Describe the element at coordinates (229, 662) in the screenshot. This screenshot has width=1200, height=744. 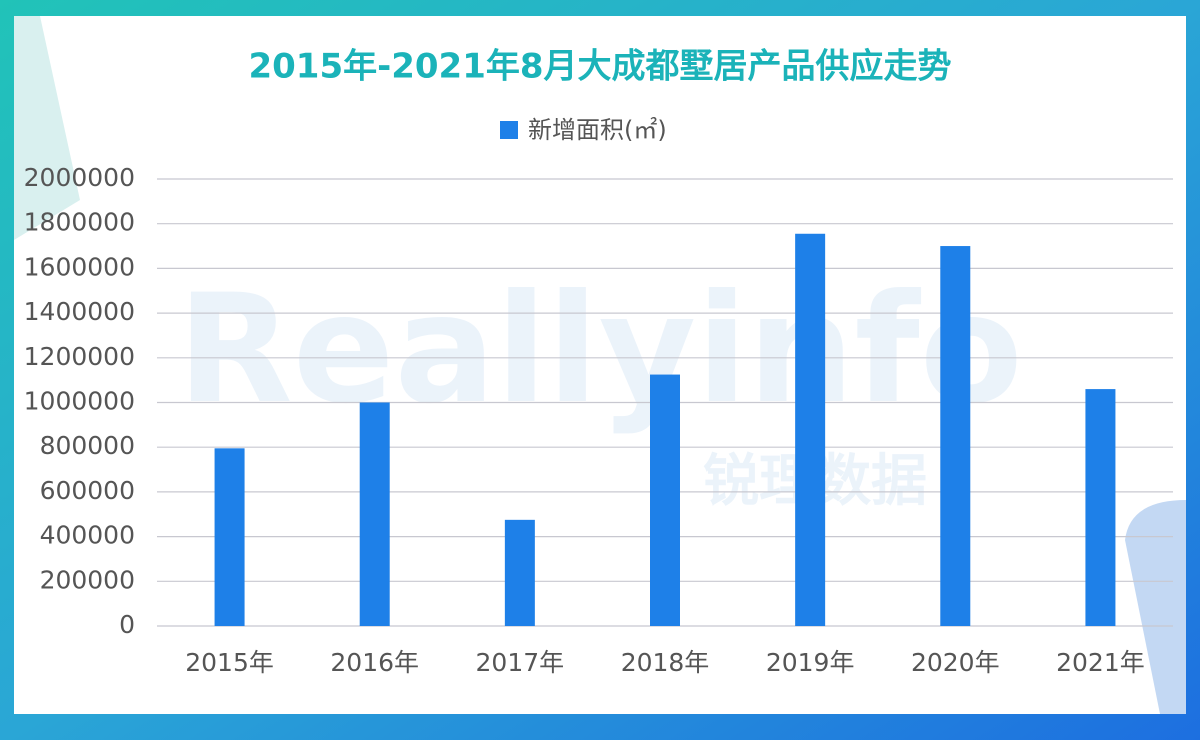
I see `x-tick-label: 2015年` at that location.